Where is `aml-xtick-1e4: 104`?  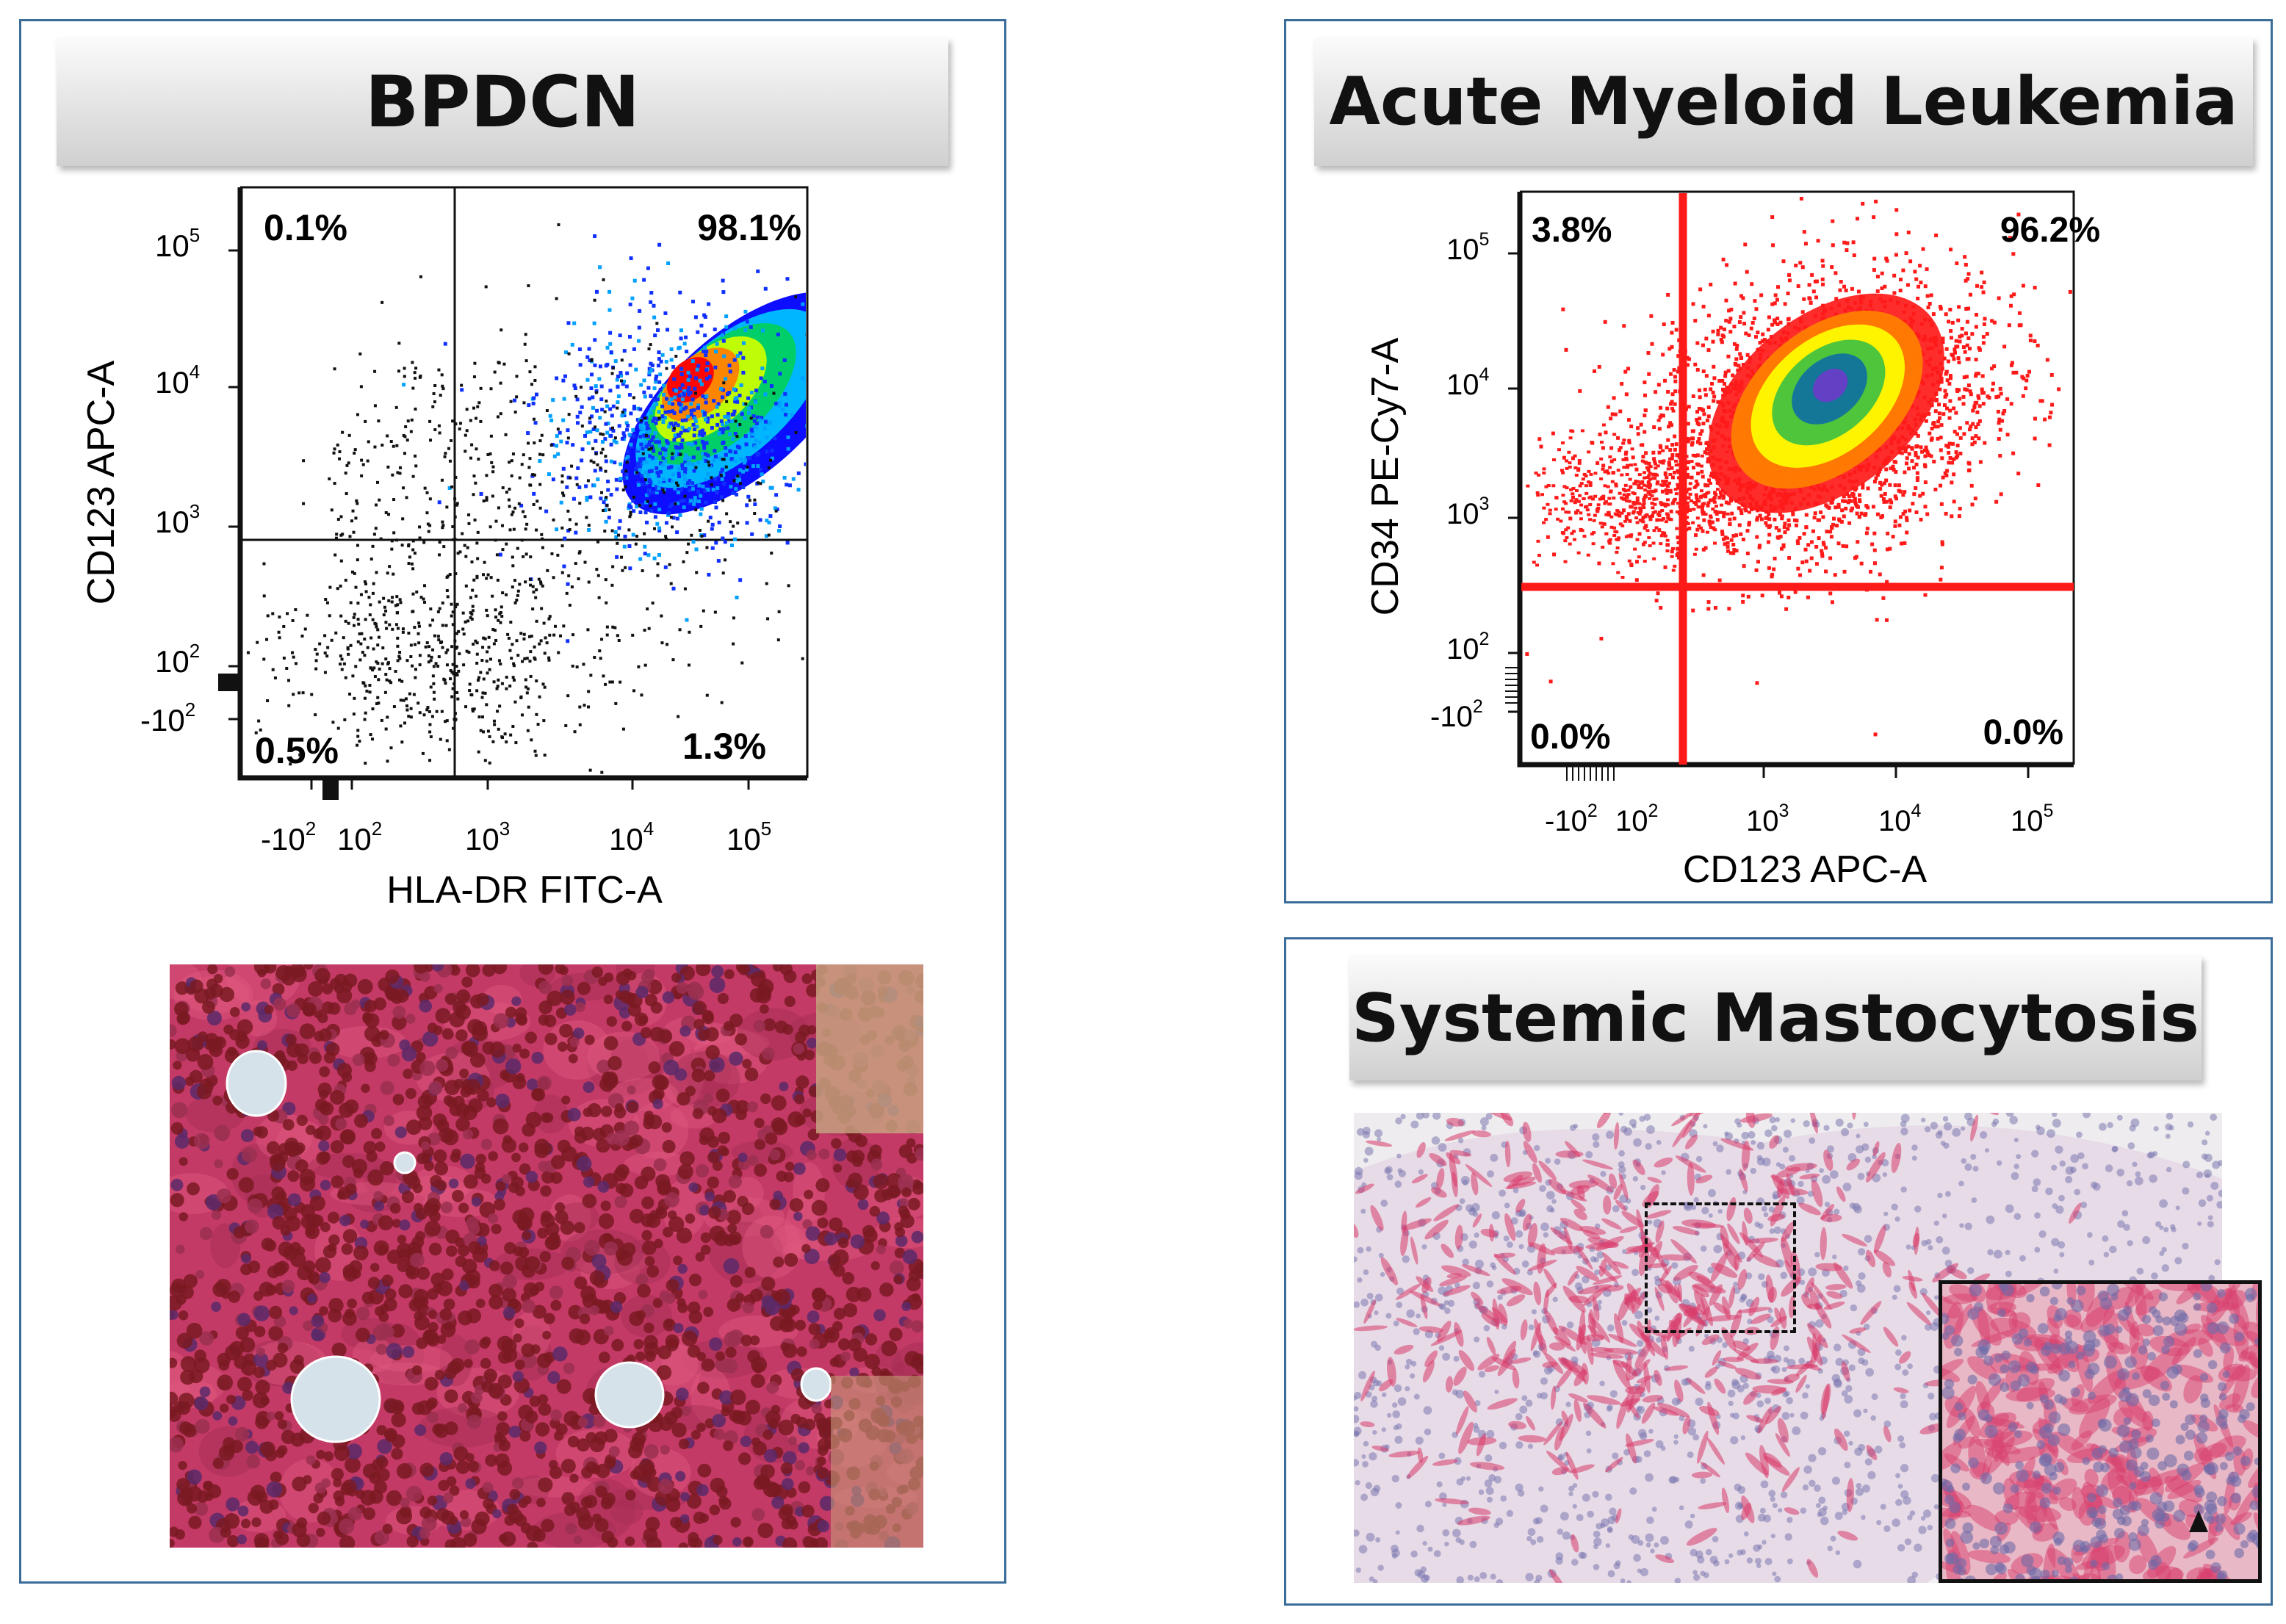 aml-xtick-1e4: 104 is located at coordinates (1900, 819).